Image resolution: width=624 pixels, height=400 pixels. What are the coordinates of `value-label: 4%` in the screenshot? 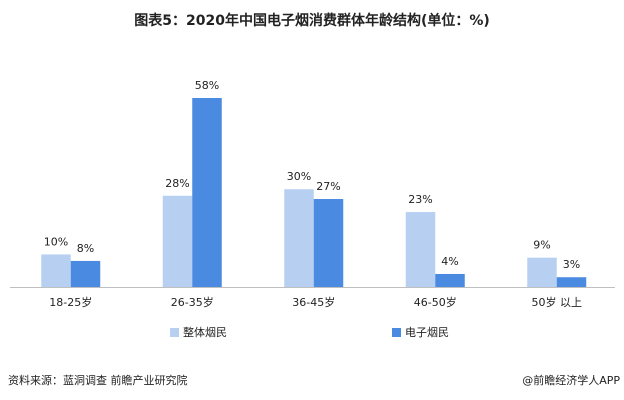 It's located at (449, 261).